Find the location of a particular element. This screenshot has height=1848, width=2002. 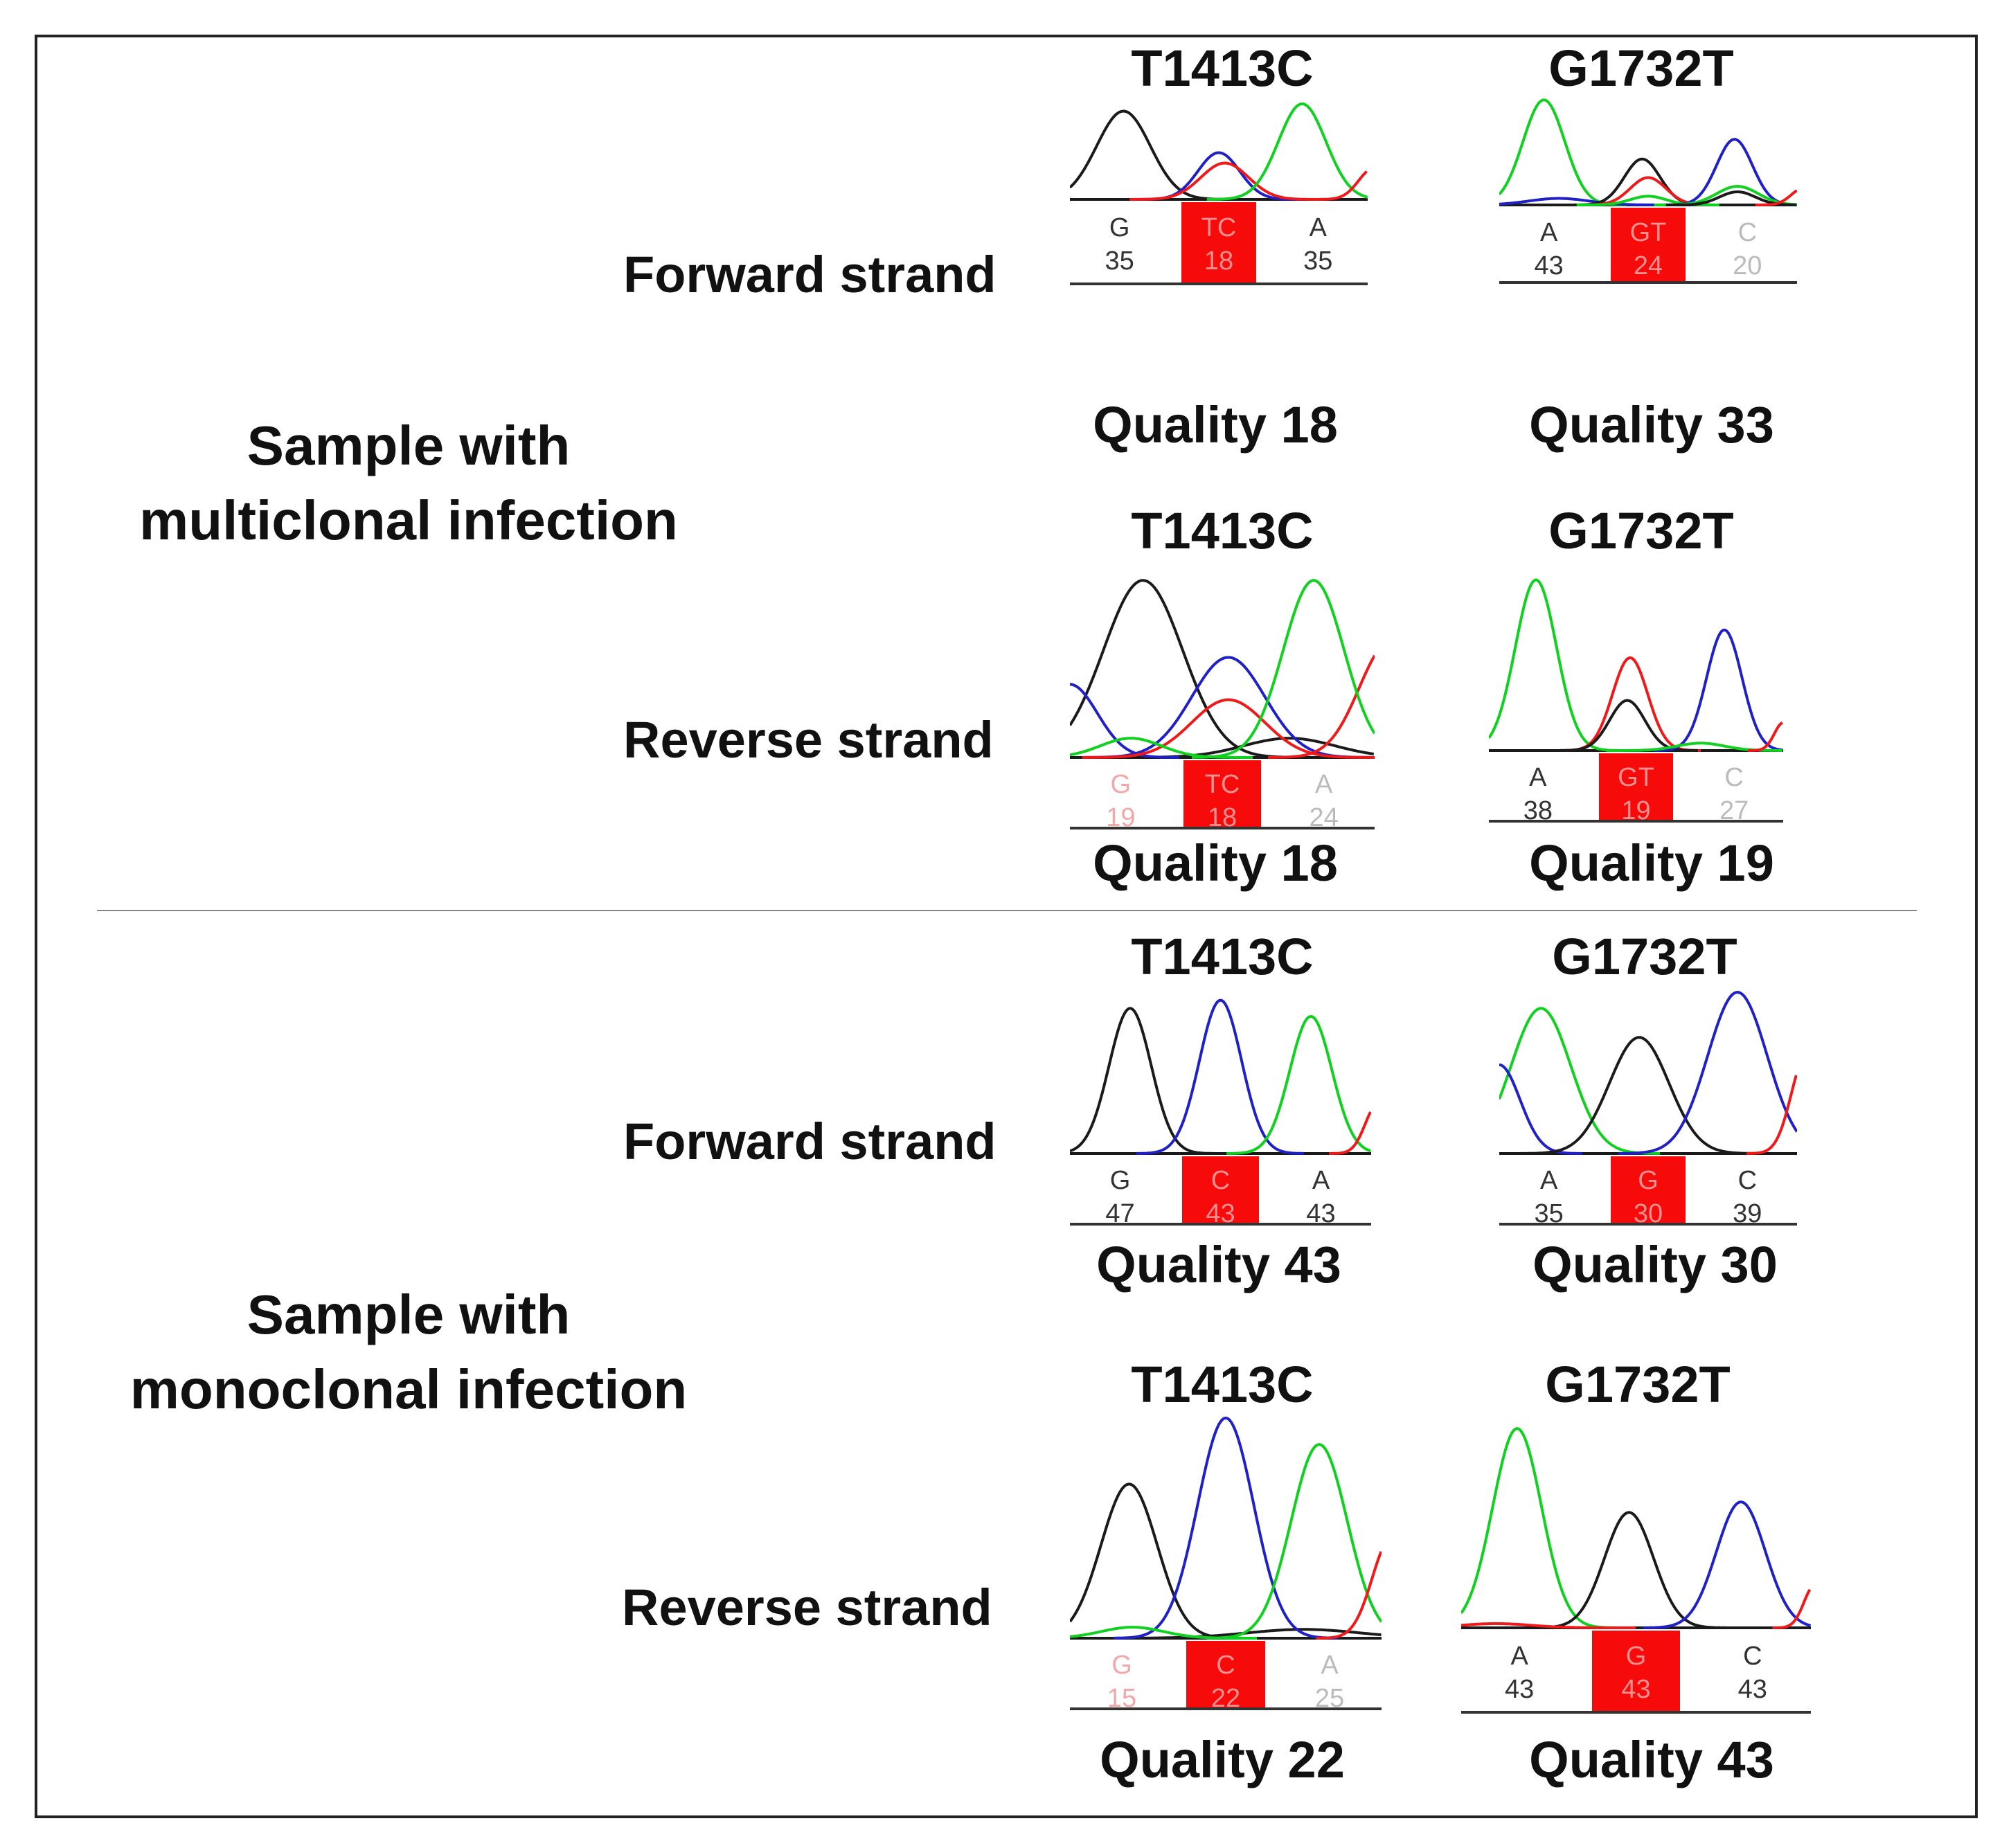

base-call-cell: G 47 is located at coordinates (1120, 1192).